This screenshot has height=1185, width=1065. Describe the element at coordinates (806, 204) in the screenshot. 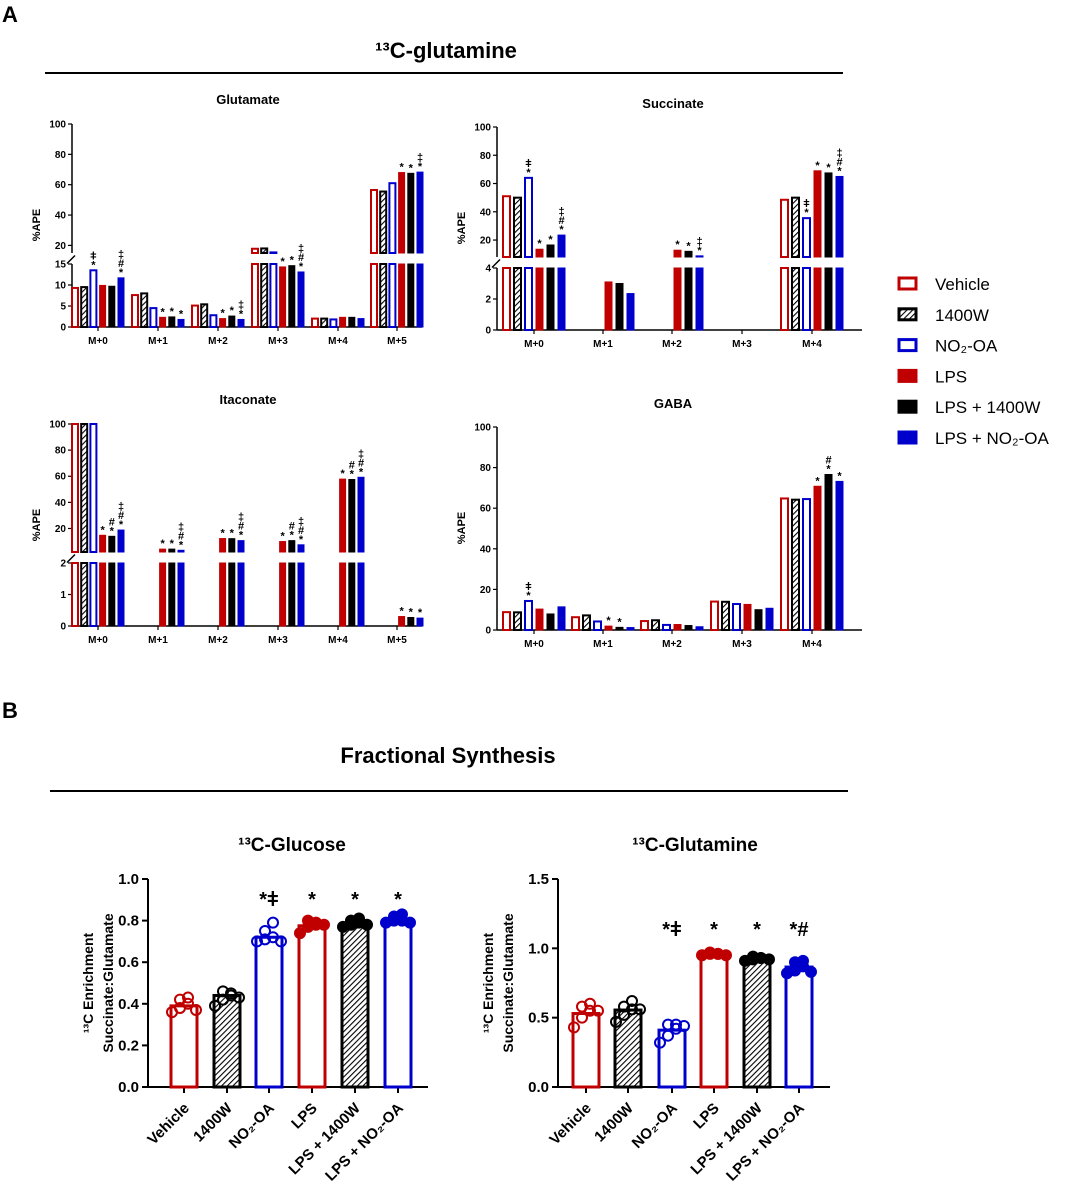

I see `significance-mark: ǂ` at that location.